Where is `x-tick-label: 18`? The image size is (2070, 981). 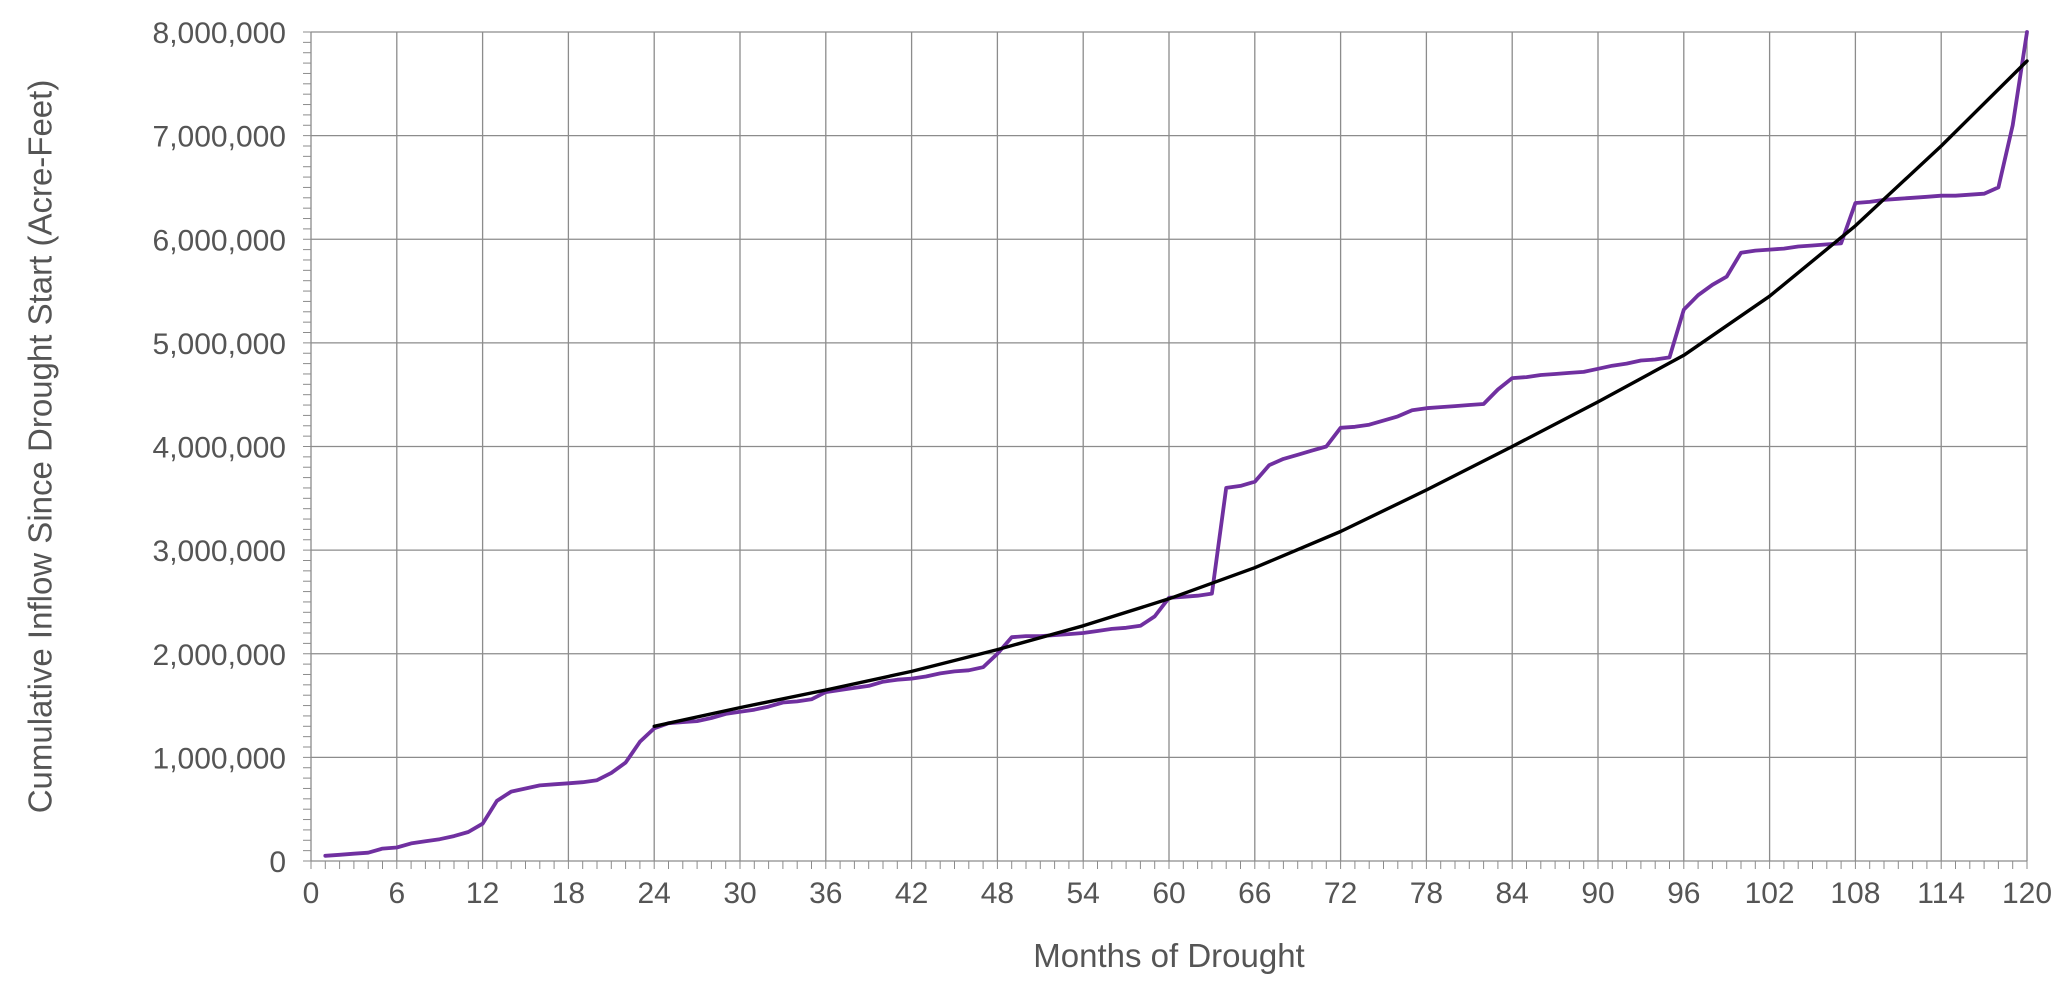 x-tick-label: 18 is located at coordinates (568, 893).